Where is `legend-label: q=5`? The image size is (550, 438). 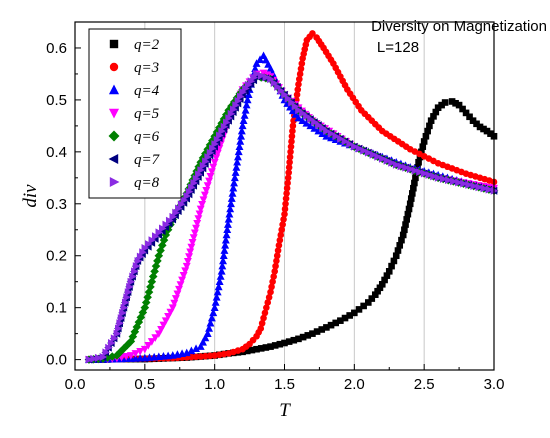 legend-label: q=5 is located at coordinates (147, 114).